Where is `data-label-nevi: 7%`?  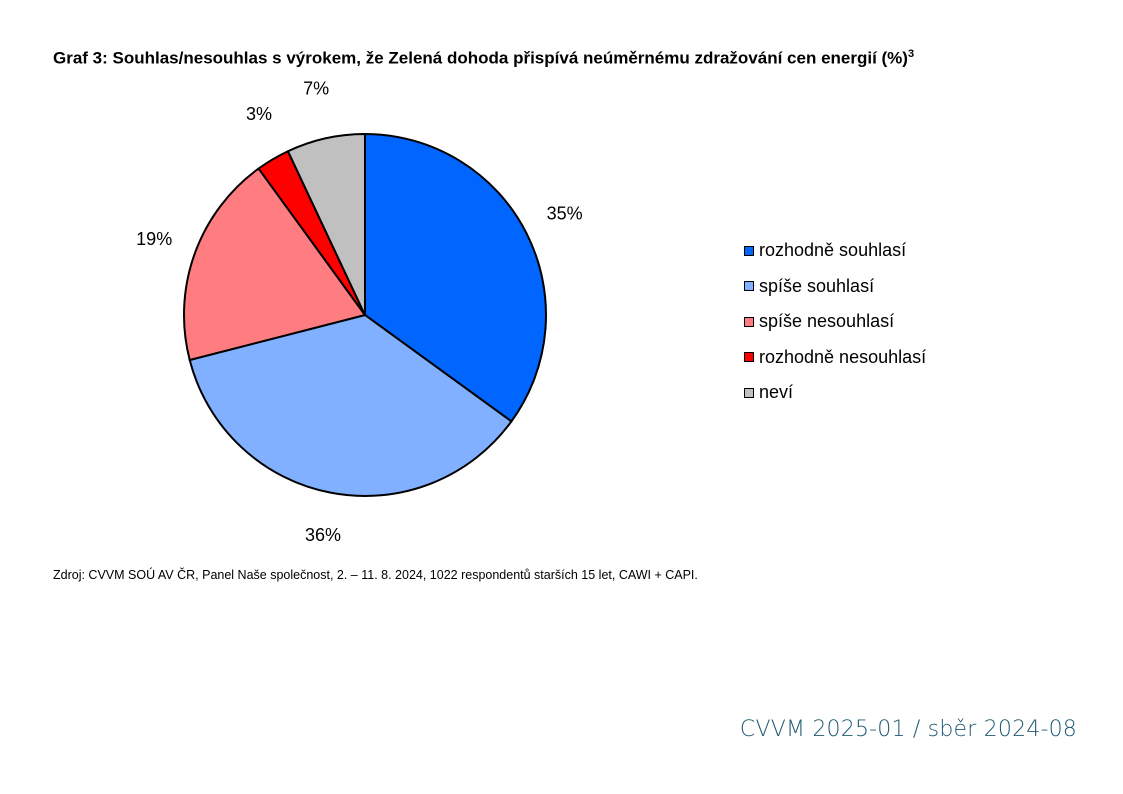
data-label-nevi: 7% is located at coordinates (316, 88).